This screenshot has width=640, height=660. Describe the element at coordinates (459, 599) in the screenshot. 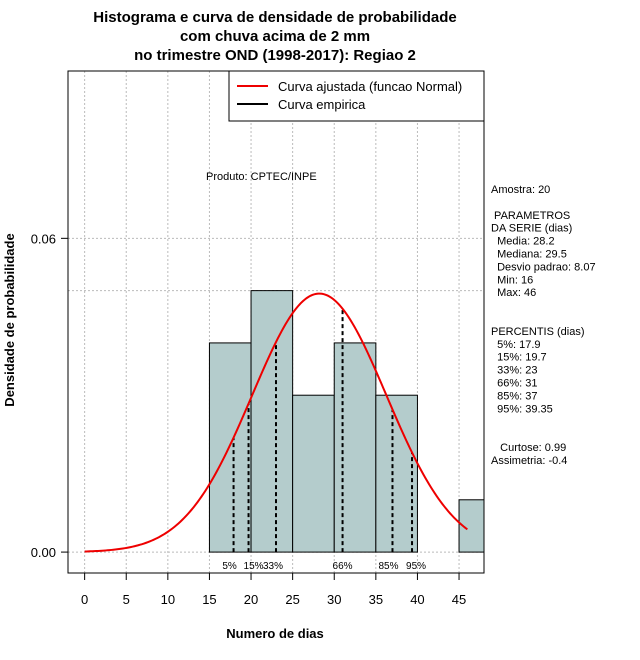

I see `x-tick-label-9: 45` at that location.